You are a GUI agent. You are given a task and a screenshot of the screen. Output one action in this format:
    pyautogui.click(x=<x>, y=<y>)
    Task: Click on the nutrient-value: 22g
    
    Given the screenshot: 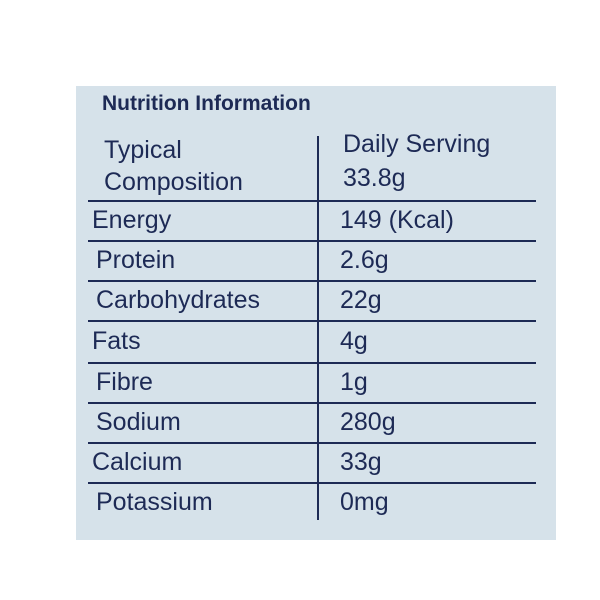 What is the action you would take?
    pyautogui.click(x=361, y=300)
    